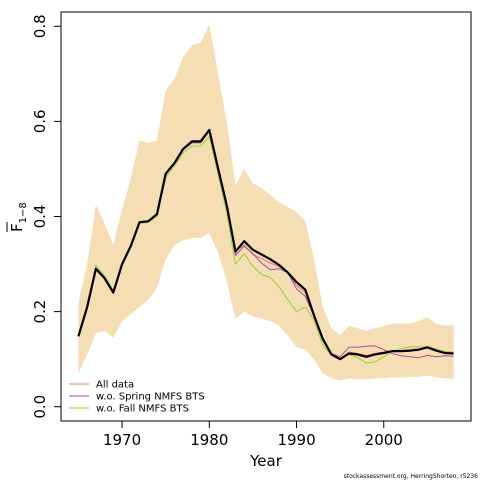 The width and height of the screenshot is (480, 480). What do you see at coordinates (266, 461) in the screenshot?
I see `x-axis-title: Year` at bounding box center [266, 461].